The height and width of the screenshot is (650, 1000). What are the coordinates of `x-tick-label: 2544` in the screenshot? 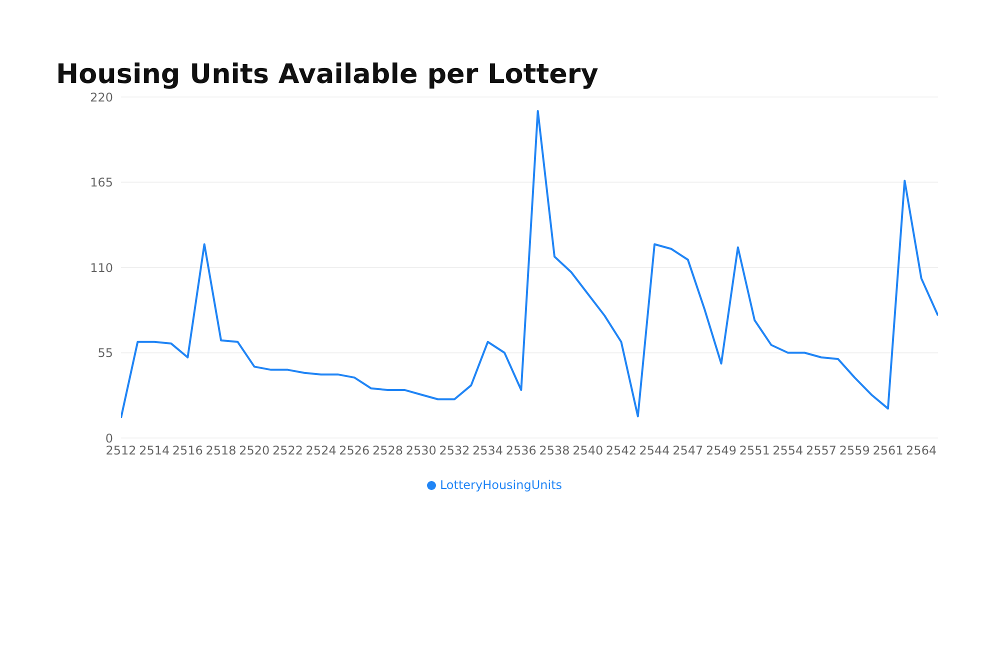 It's located at (654, 451).